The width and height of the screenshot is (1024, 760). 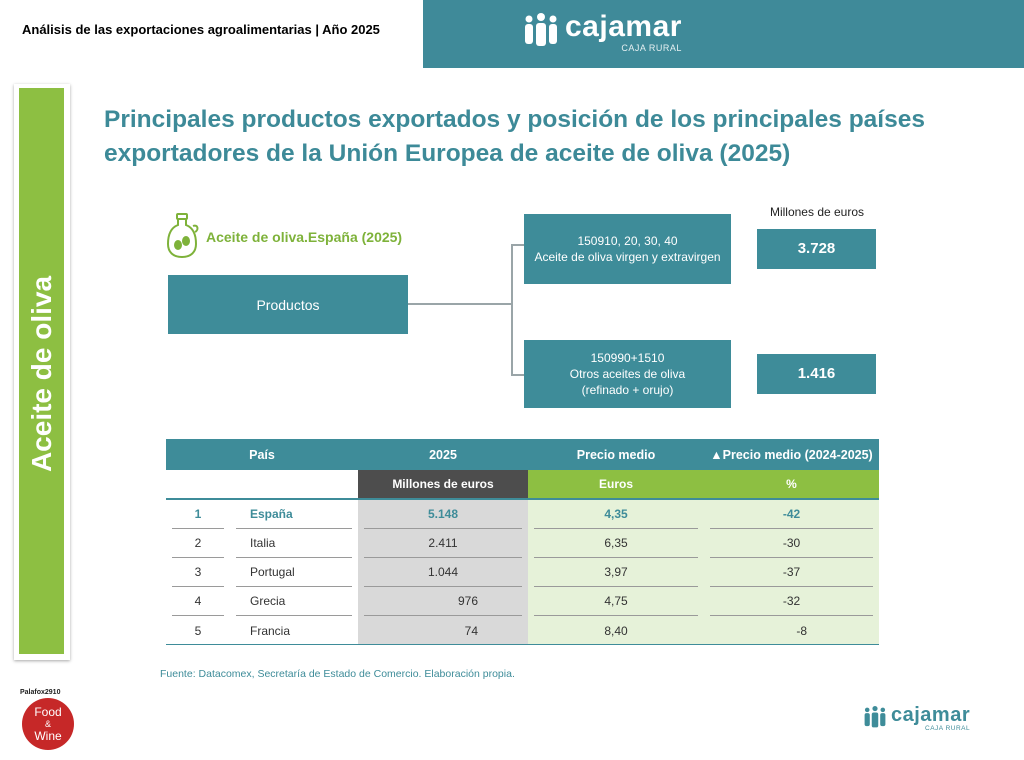 What do you see at coordinates (48, 712) in the screenshot?
I see `badge-line-1: Food` at bounding box center [48, 712].